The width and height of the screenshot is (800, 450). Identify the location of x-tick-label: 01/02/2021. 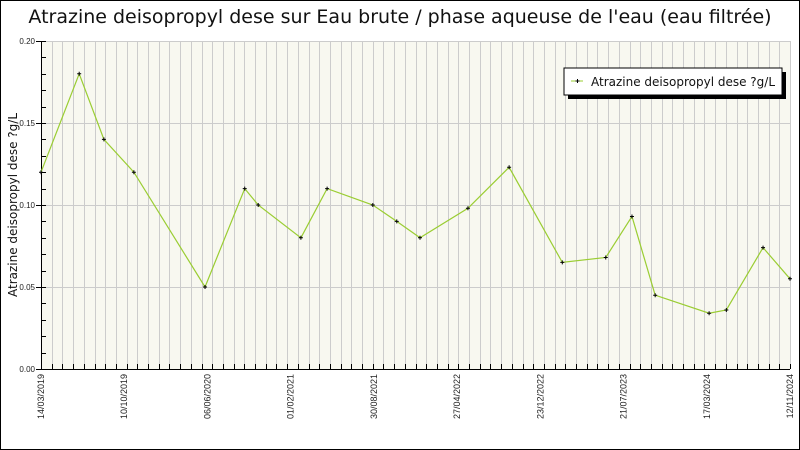
(291, 396).